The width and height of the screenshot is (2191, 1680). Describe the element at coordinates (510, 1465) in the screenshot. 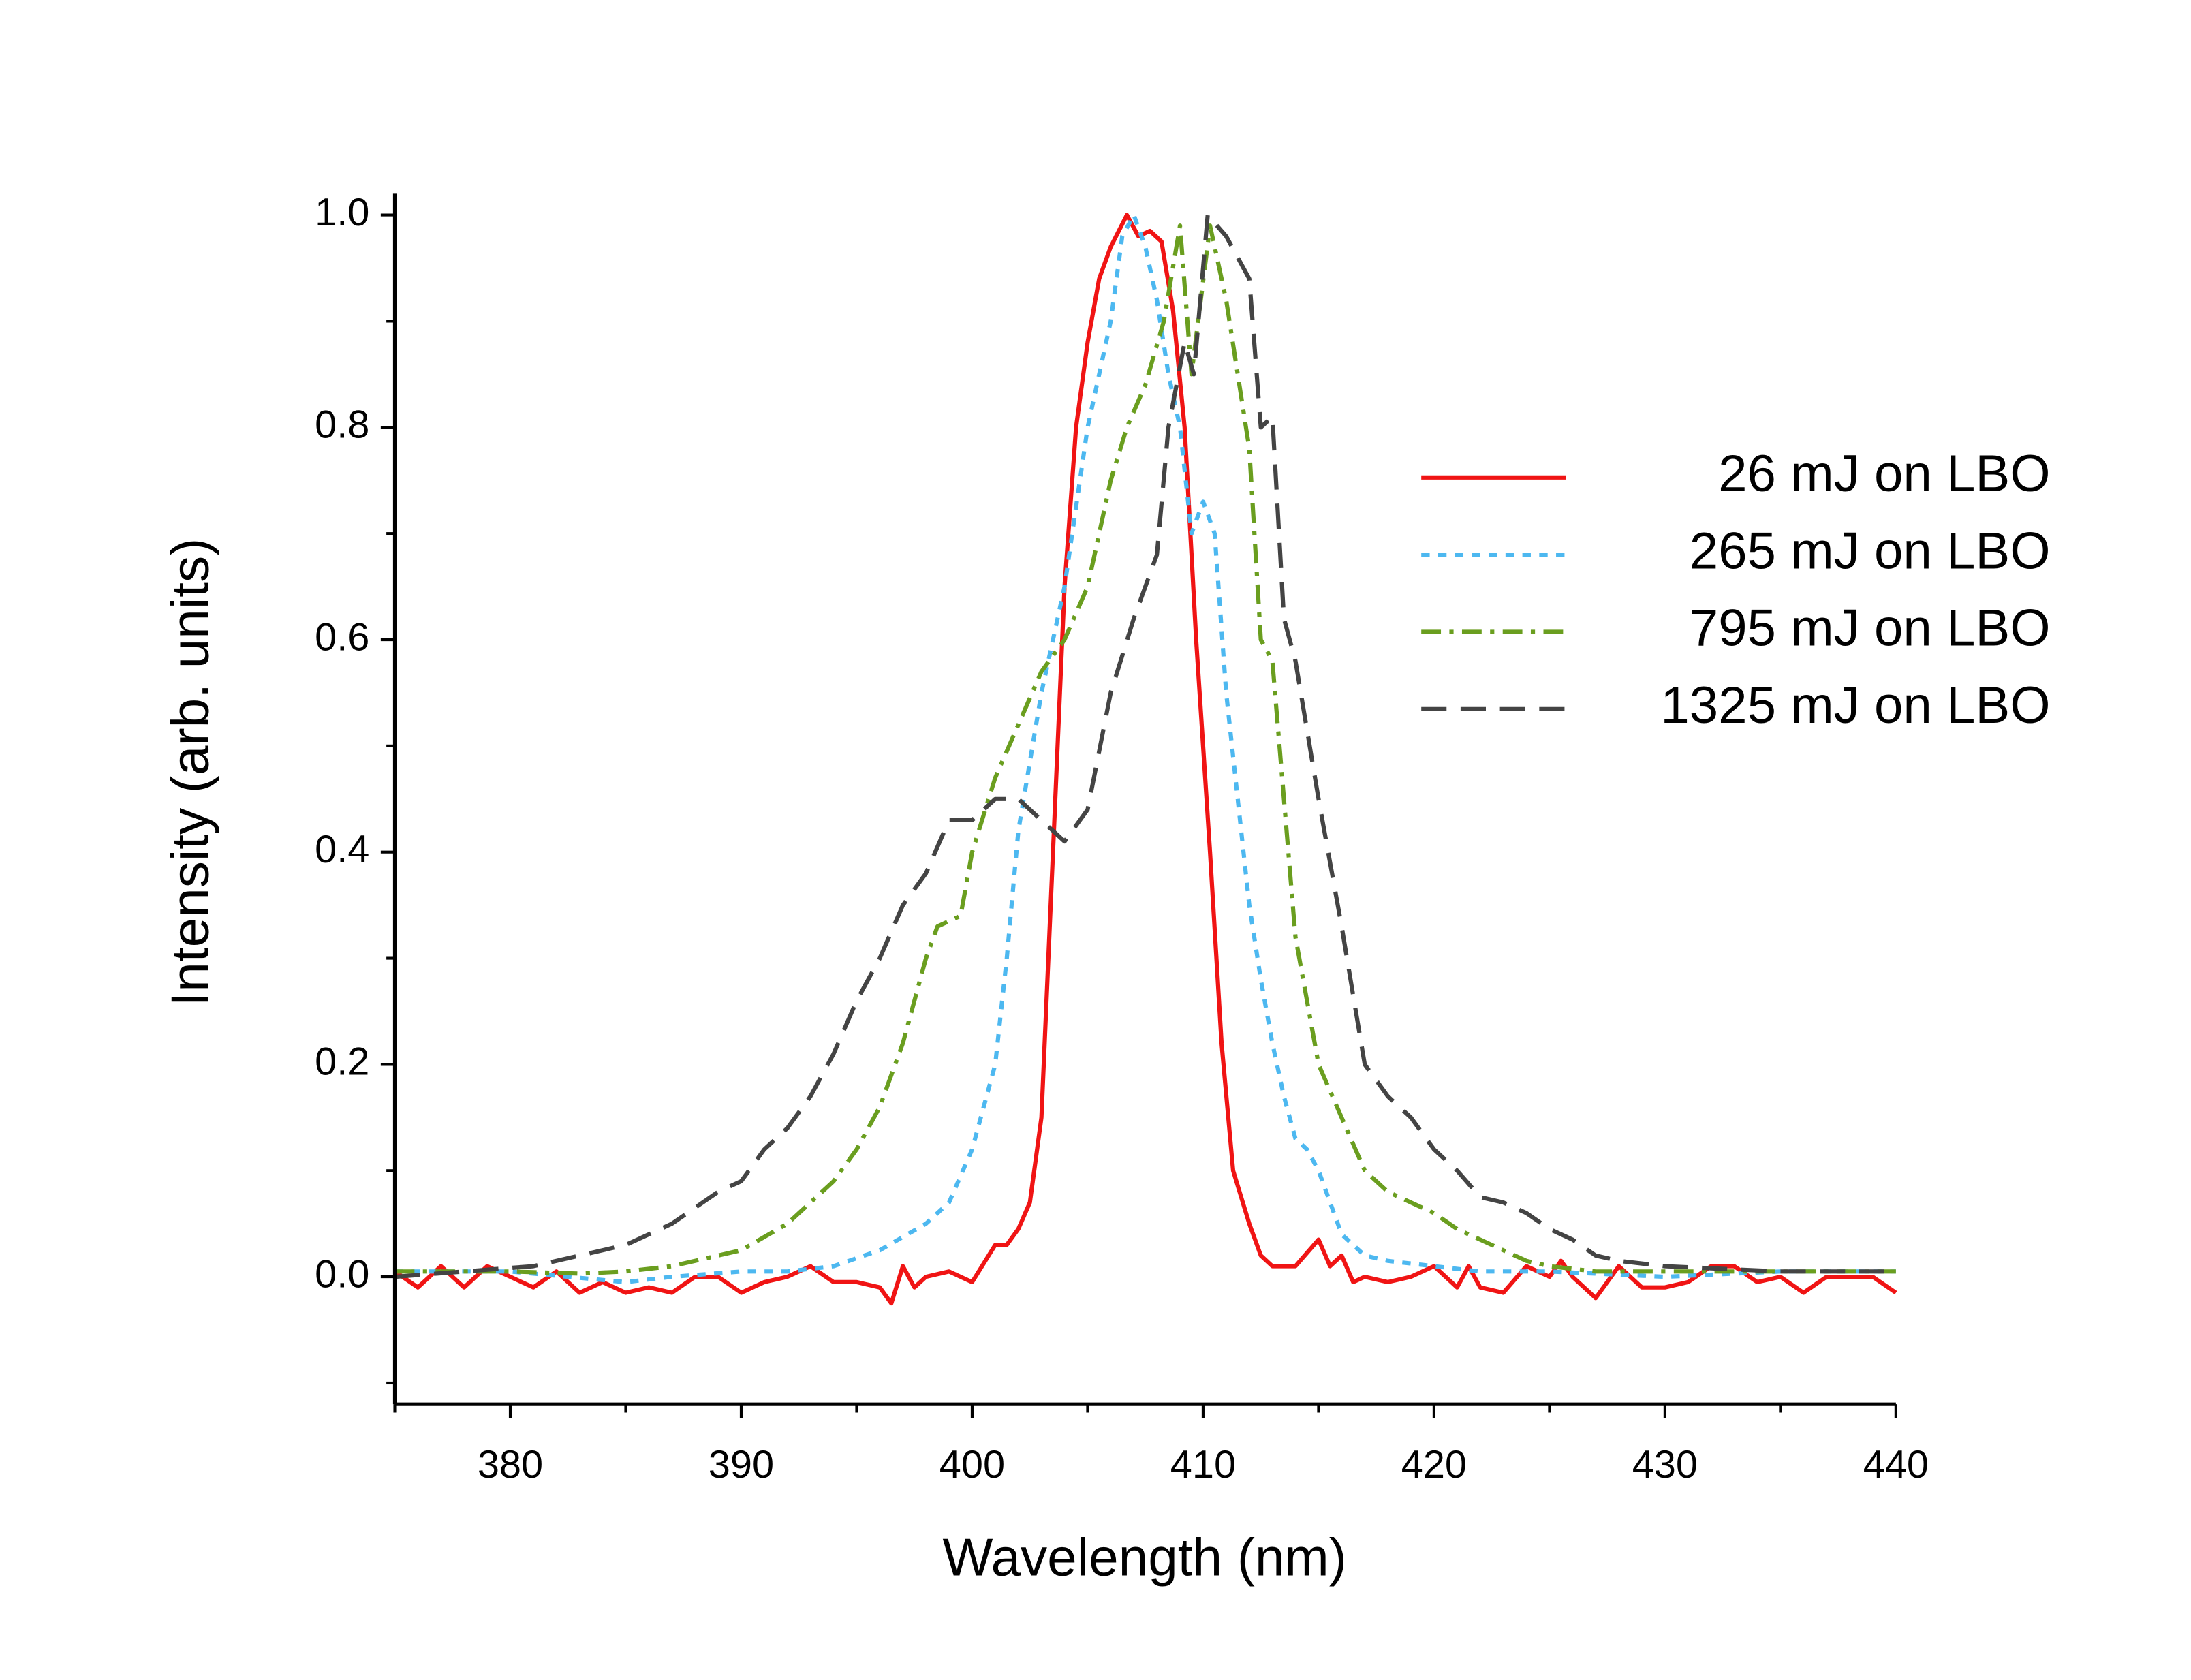

I see `x-tick-label: 380` at that location.